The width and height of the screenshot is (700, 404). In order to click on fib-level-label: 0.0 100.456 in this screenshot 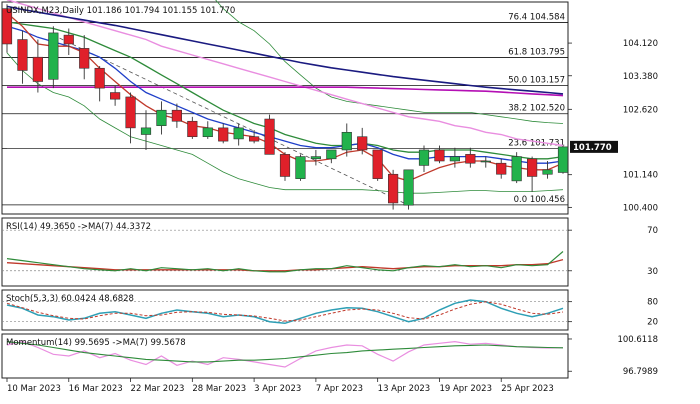, I will do `click(539, 200)`.